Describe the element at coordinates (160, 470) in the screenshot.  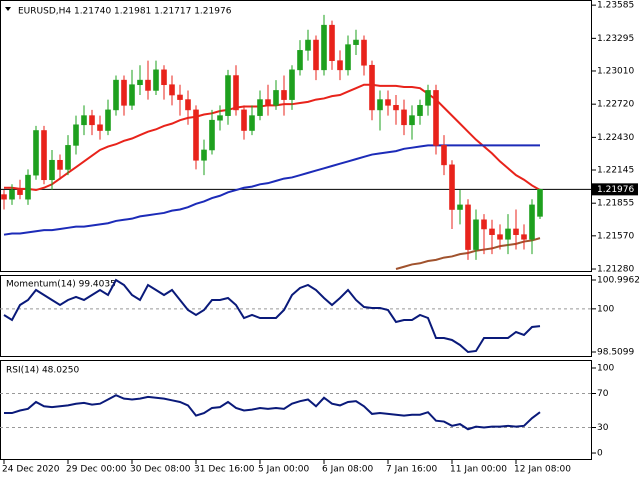
I see `x-tick-label: 30 Dec 08:00` at that location.